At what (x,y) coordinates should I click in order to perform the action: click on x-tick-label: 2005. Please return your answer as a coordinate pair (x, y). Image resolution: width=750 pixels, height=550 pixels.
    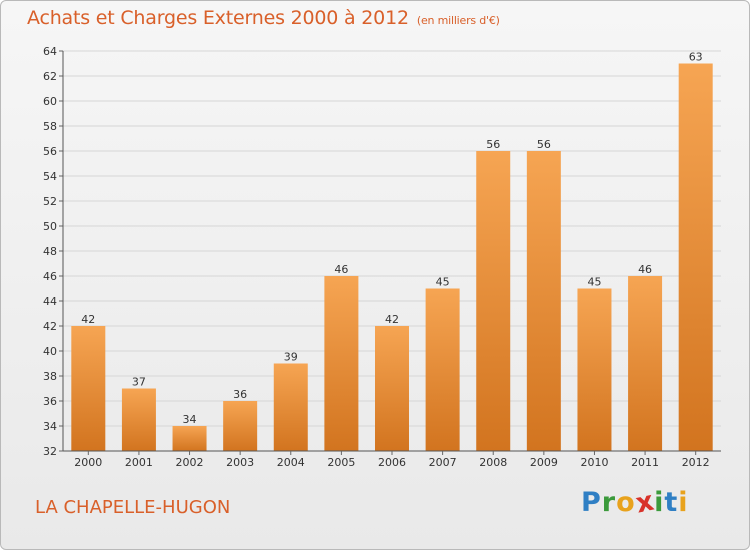
    Looking at the image, I should click on (341, 462).